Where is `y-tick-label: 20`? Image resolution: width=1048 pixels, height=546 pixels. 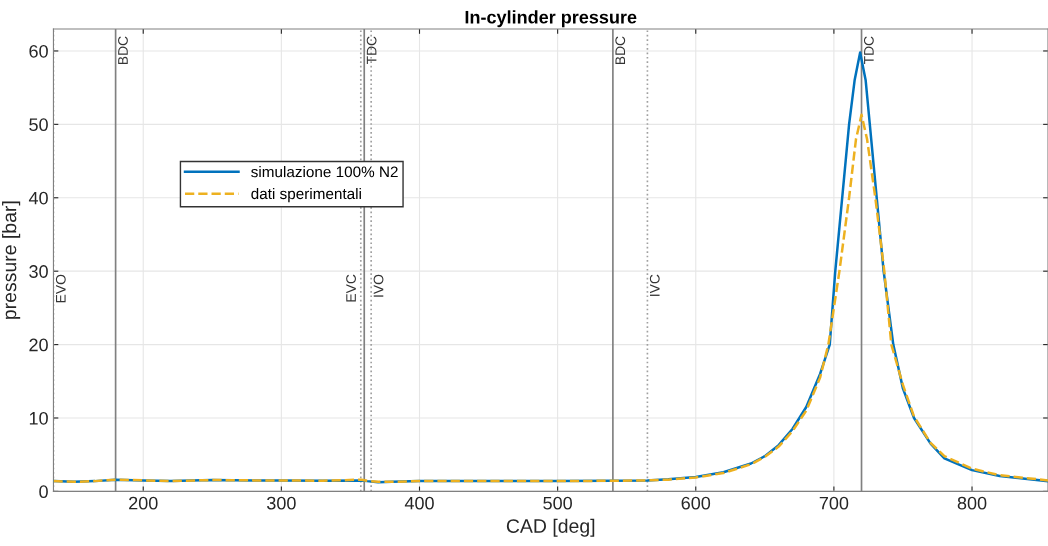 y-tick-label: 20 is located at coordinates (38, 345).